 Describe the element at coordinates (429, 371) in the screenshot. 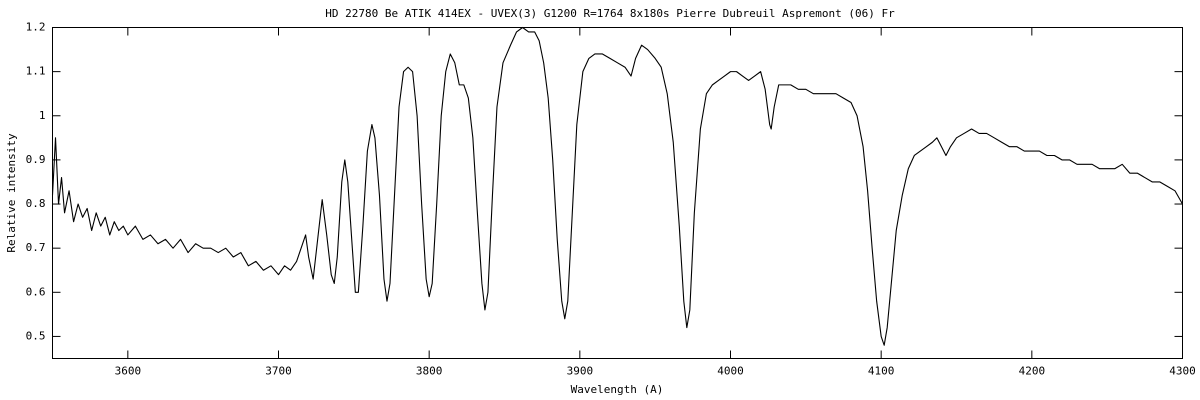

I see `x-tick-label: 3800` at that location.